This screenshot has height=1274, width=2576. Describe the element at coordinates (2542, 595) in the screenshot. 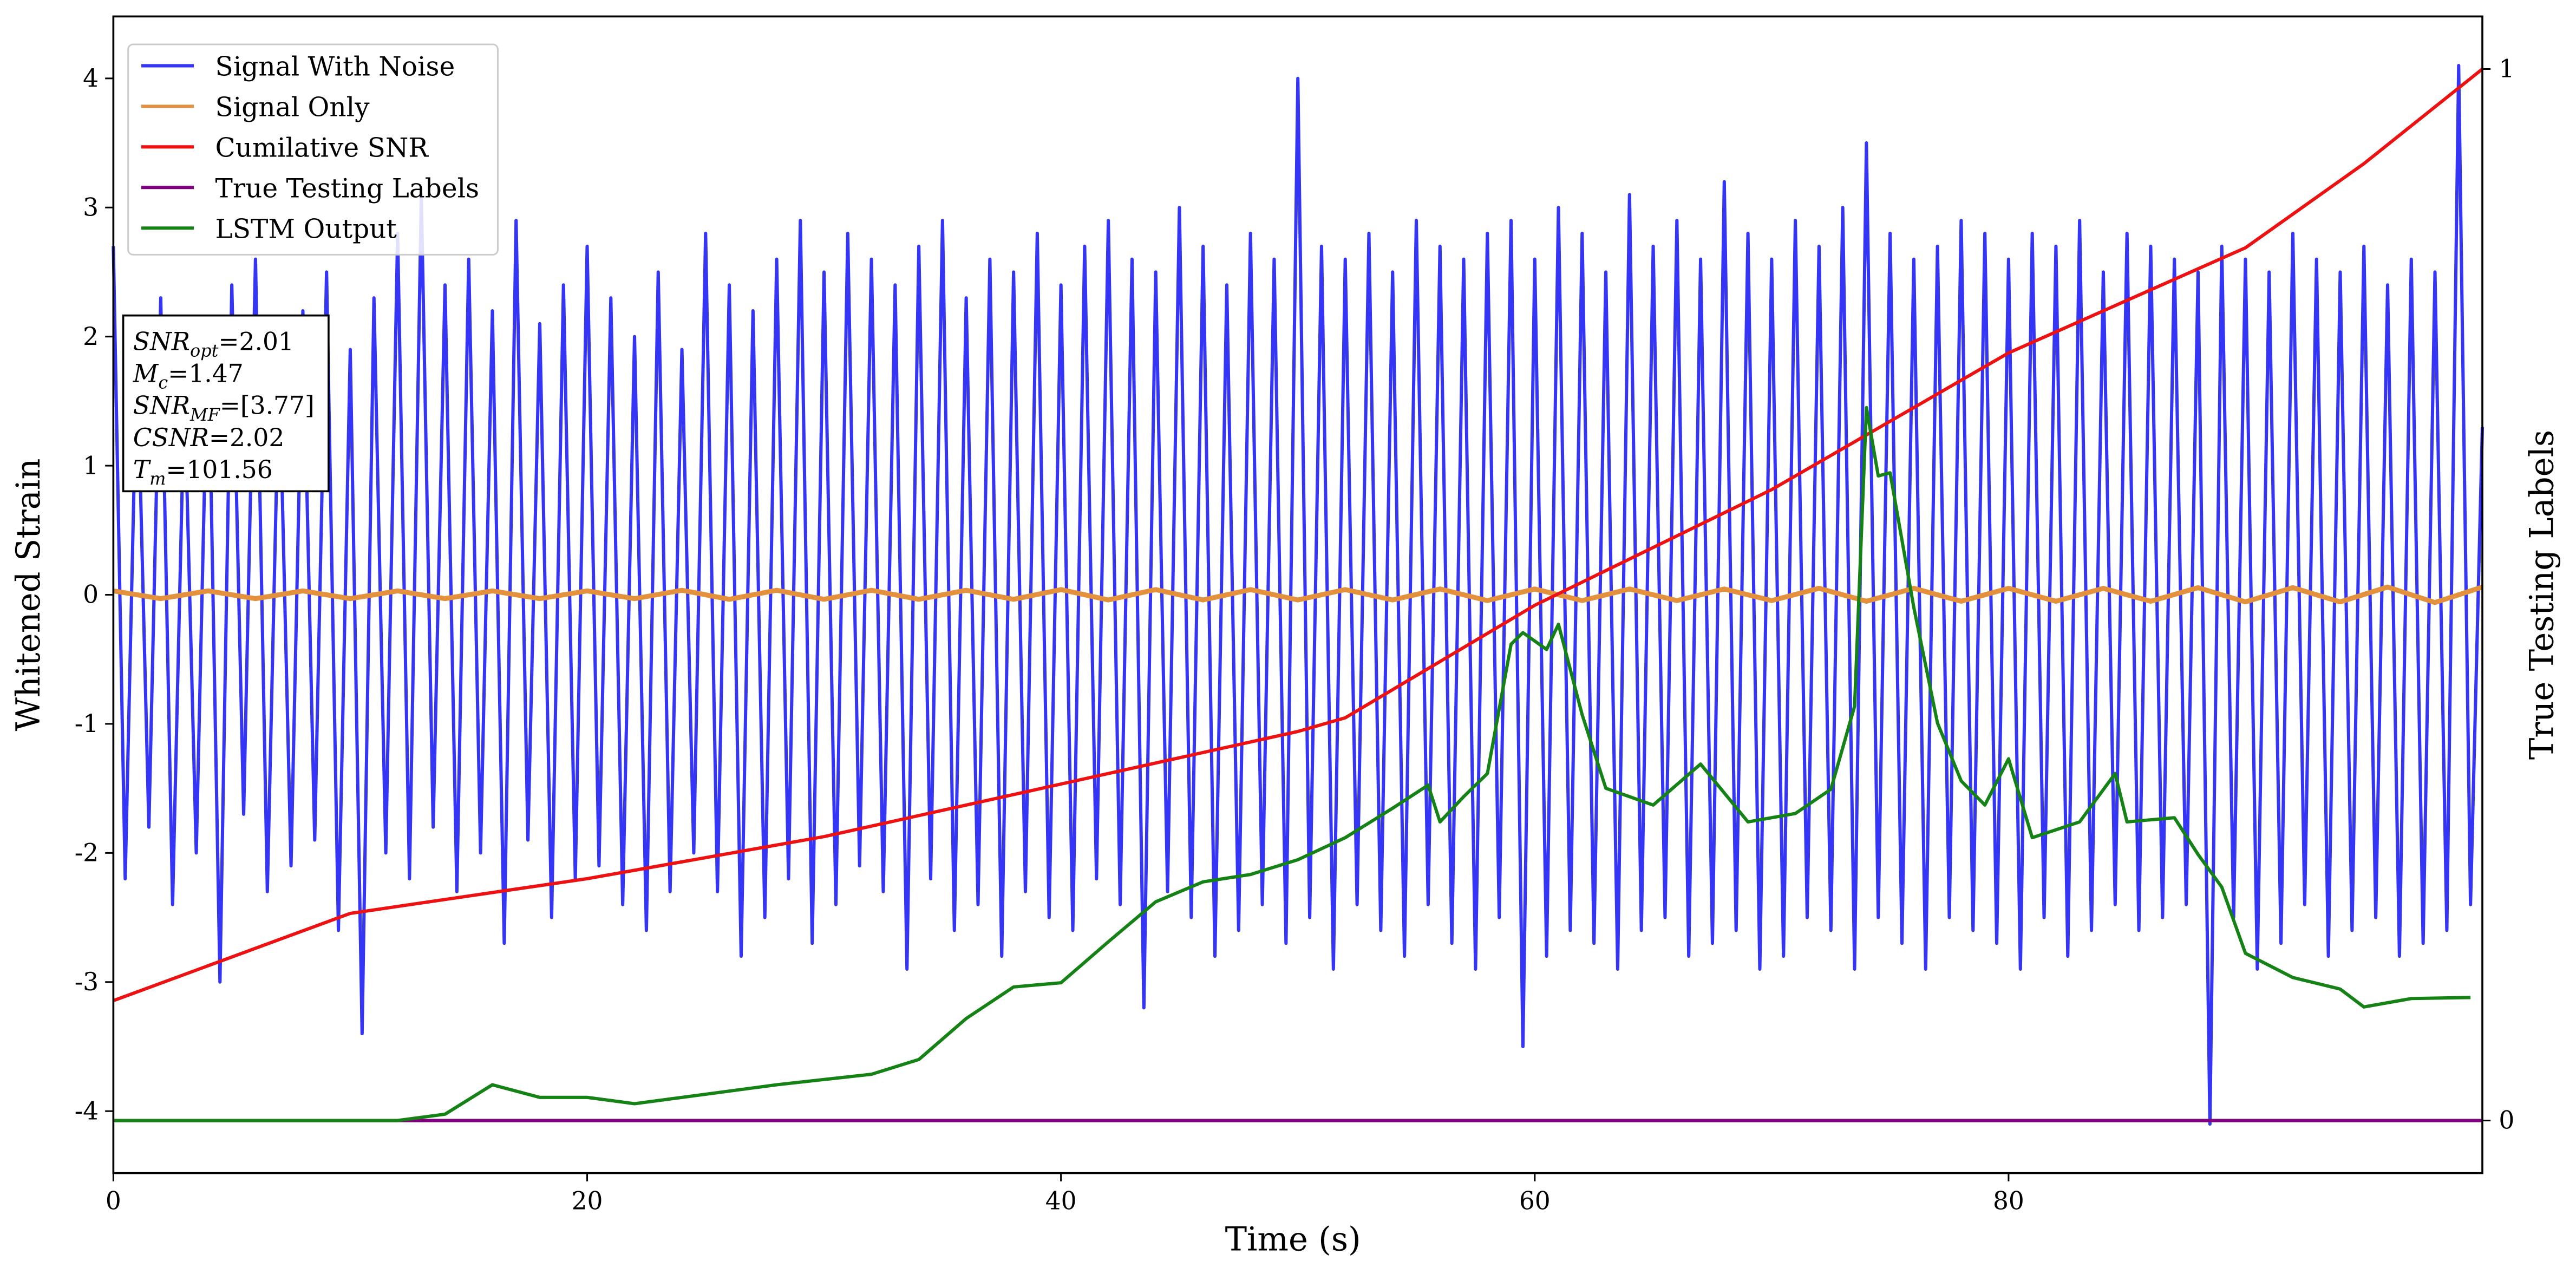

I see `y2-axis-label: True Testing Labels` at that location.